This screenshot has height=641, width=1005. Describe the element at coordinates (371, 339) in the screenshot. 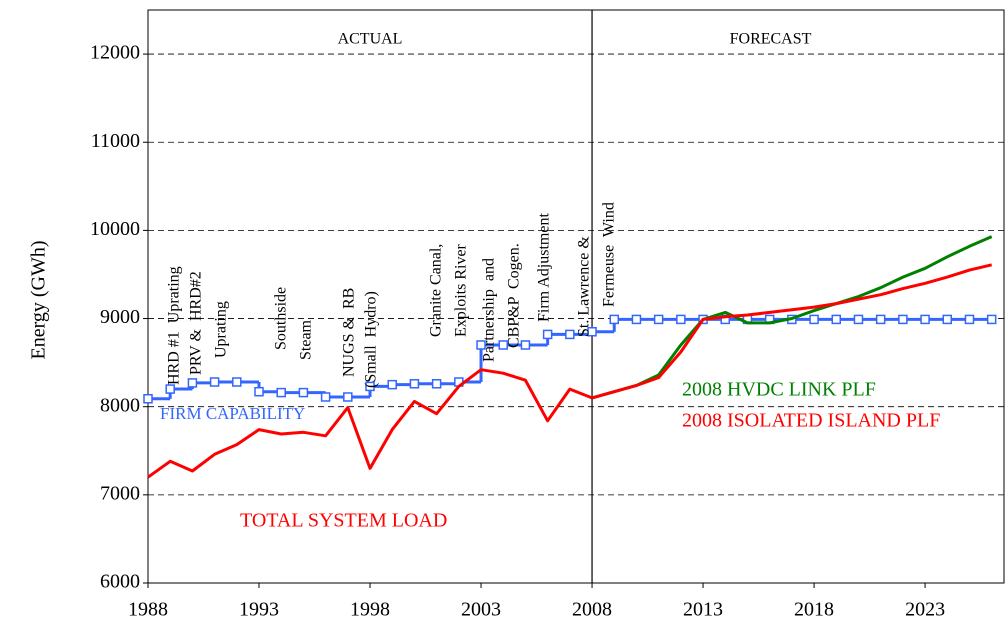

I see `annotation: (Small Hydro)` at that location.